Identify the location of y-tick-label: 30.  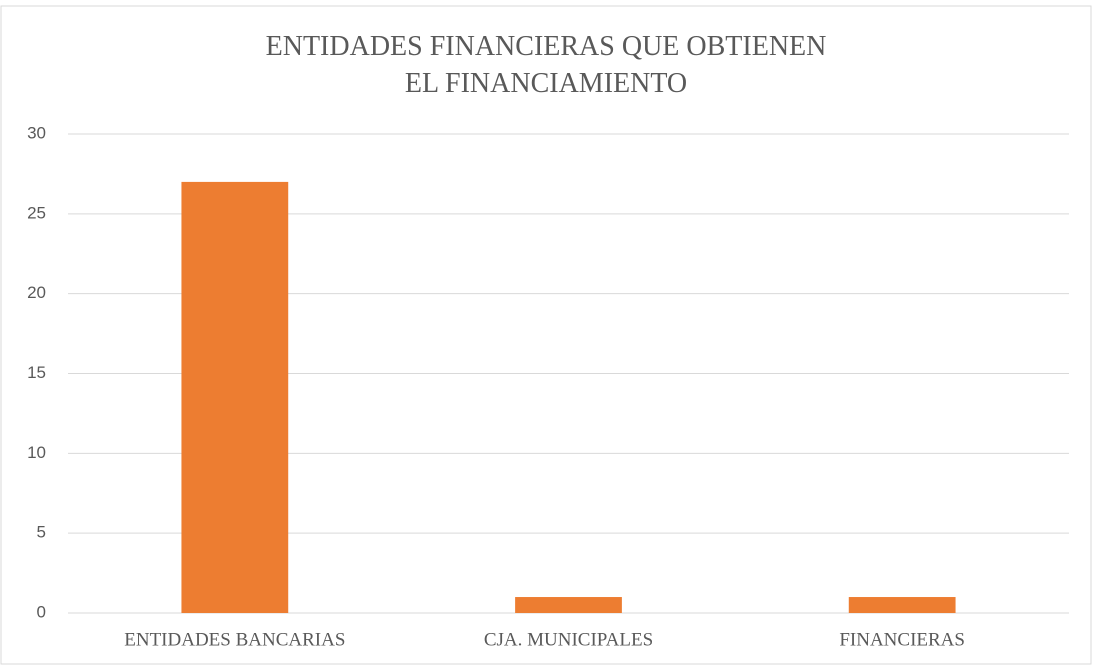
(36, 132).